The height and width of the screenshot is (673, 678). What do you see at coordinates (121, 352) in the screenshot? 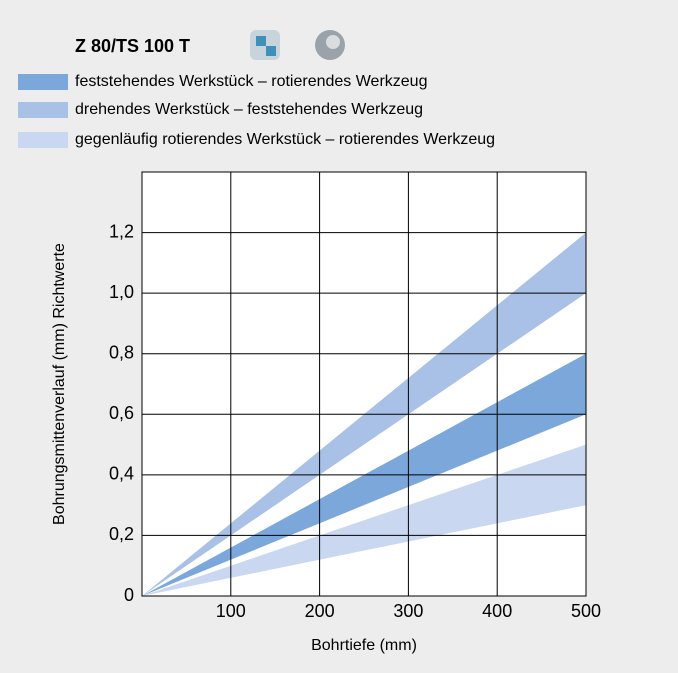
I see `y-tick-label: 0,8` at bounding box center [121, 352].